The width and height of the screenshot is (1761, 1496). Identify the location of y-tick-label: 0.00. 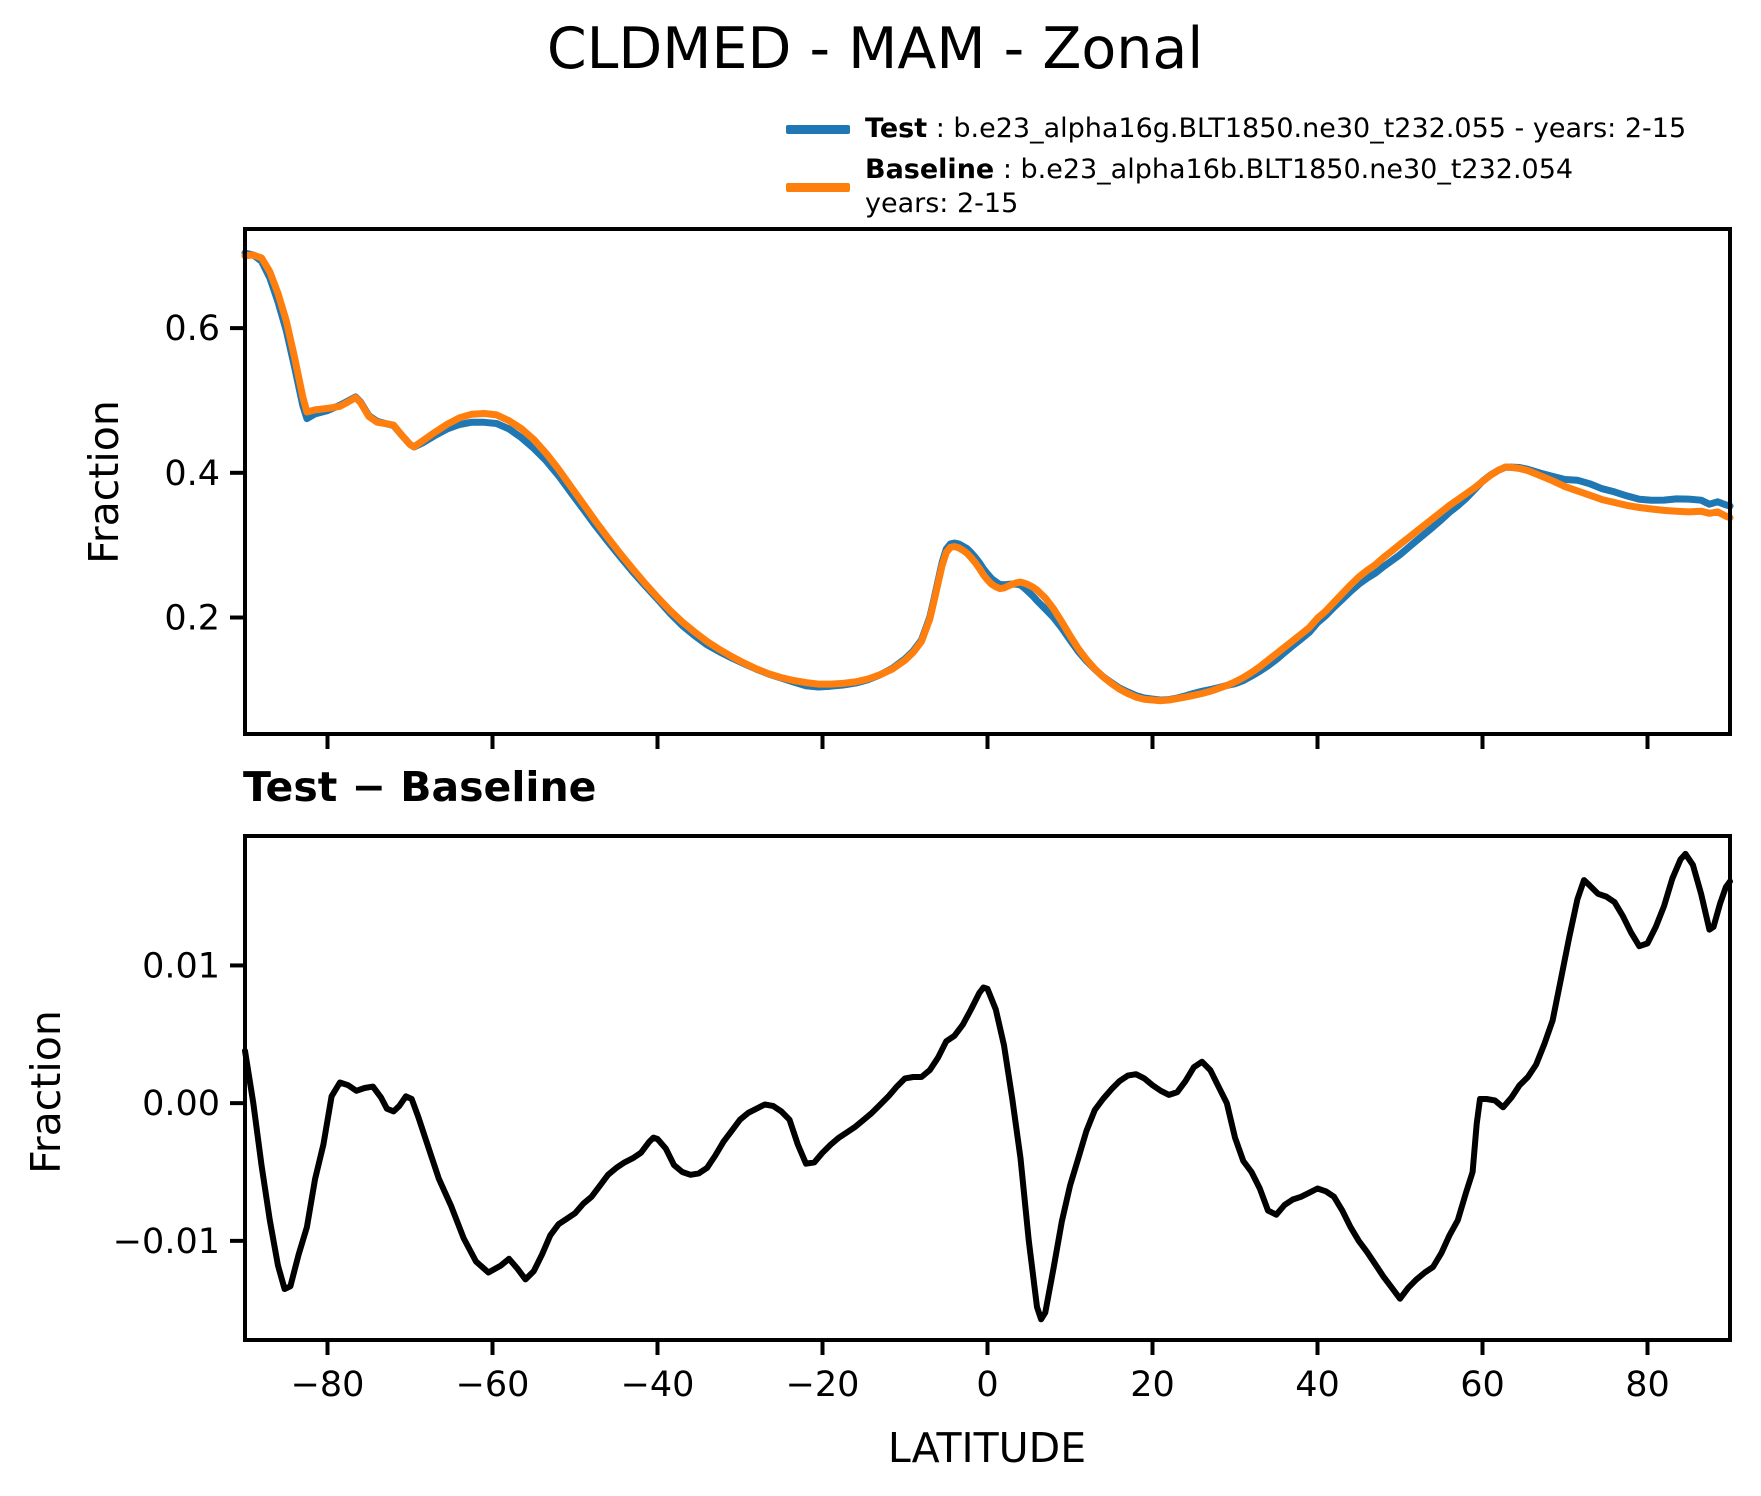
(181, 1104).